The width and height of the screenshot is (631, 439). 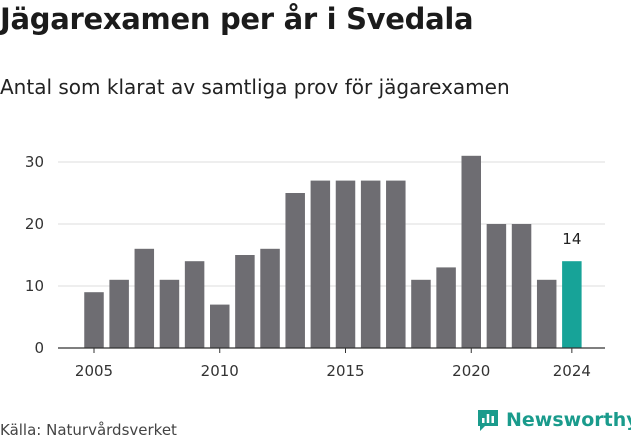 I want to click on bar-2010, so click(x=220, y=326).